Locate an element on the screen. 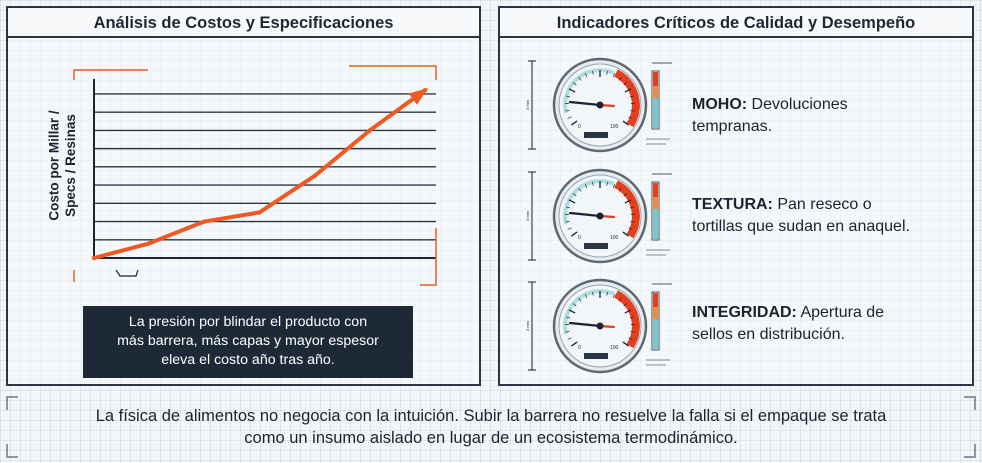 Image resolution: width=982 pixels, height=463 pixels. caption-line-1: La presión por blindar el producto con is located at coordinates (248, 322).